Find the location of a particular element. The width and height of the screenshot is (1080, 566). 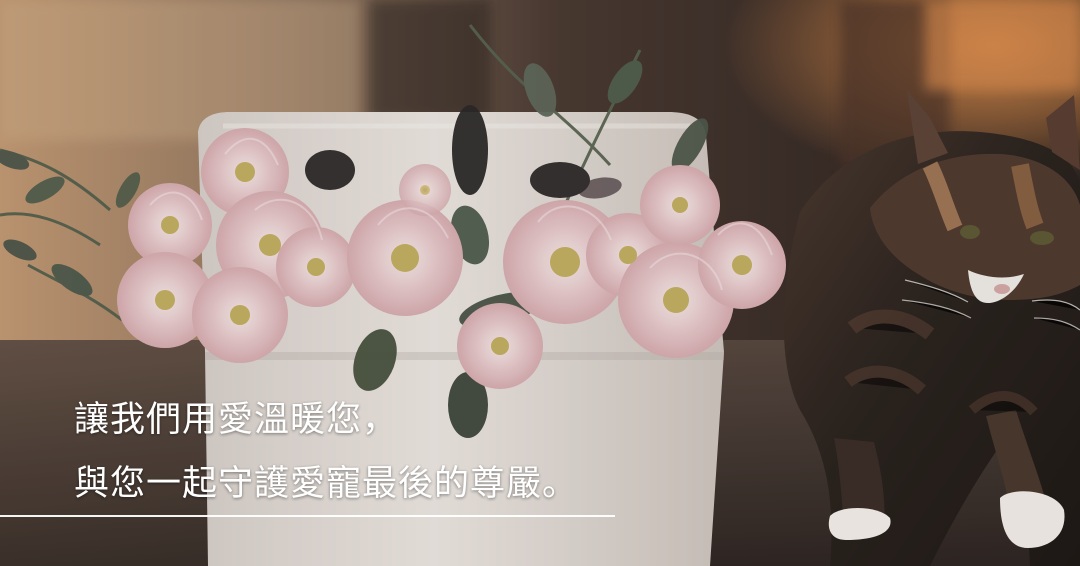

caption-line-2: 與您一起守護愛寵最後的尊嚴。 is located at coordinates (326, 484).